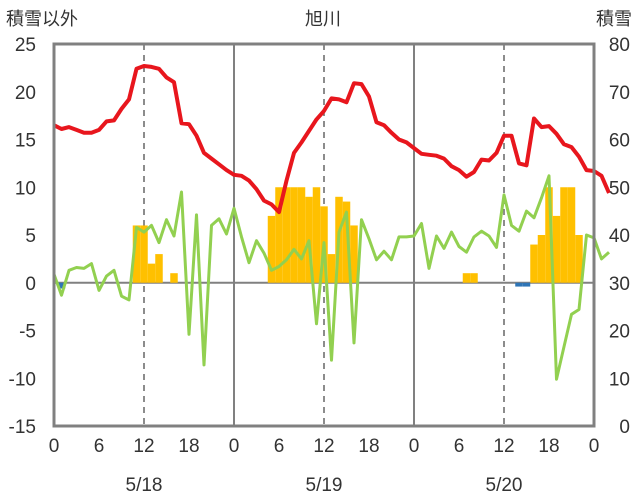 The image size is (636, 501). I want to click on right-tick-label: 50, so click(619, 188).